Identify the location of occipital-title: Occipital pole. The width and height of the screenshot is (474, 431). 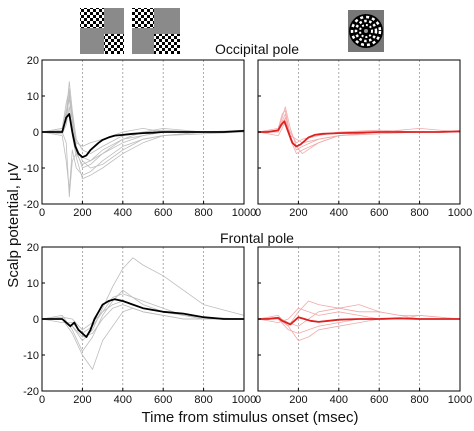
(257, 49).